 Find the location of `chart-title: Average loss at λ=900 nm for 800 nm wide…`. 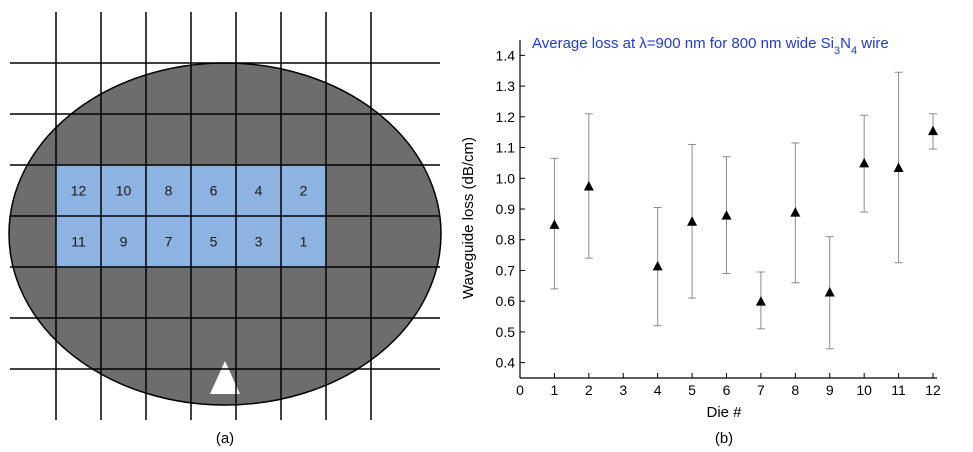

chart-title: Average loss at λ=900 nm for 800 nm wide… is located at coordinates (710, 46).